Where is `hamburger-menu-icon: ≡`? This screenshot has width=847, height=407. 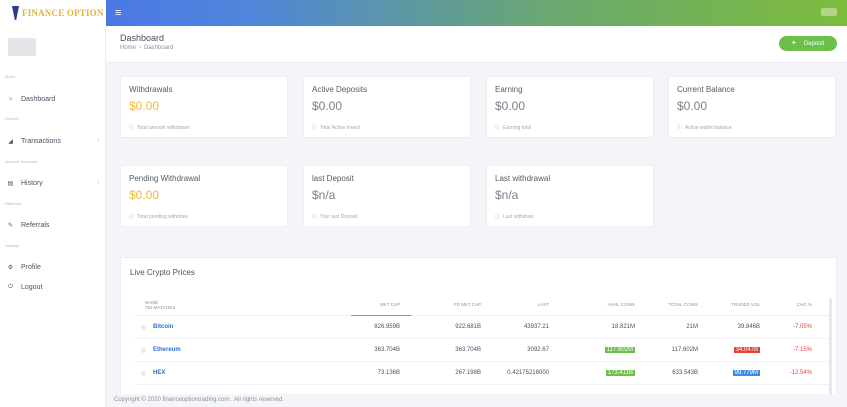 hamburger-menu-icon: ≡ is located at coordinates (118, 13).